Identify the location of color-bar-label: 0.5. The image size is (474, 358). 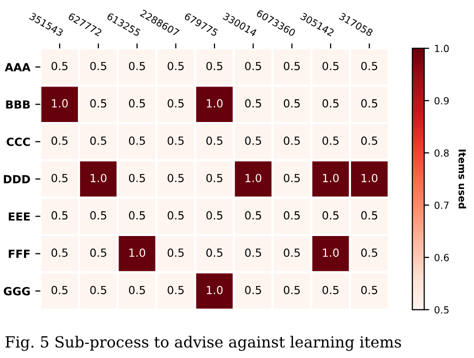
(441, 310).